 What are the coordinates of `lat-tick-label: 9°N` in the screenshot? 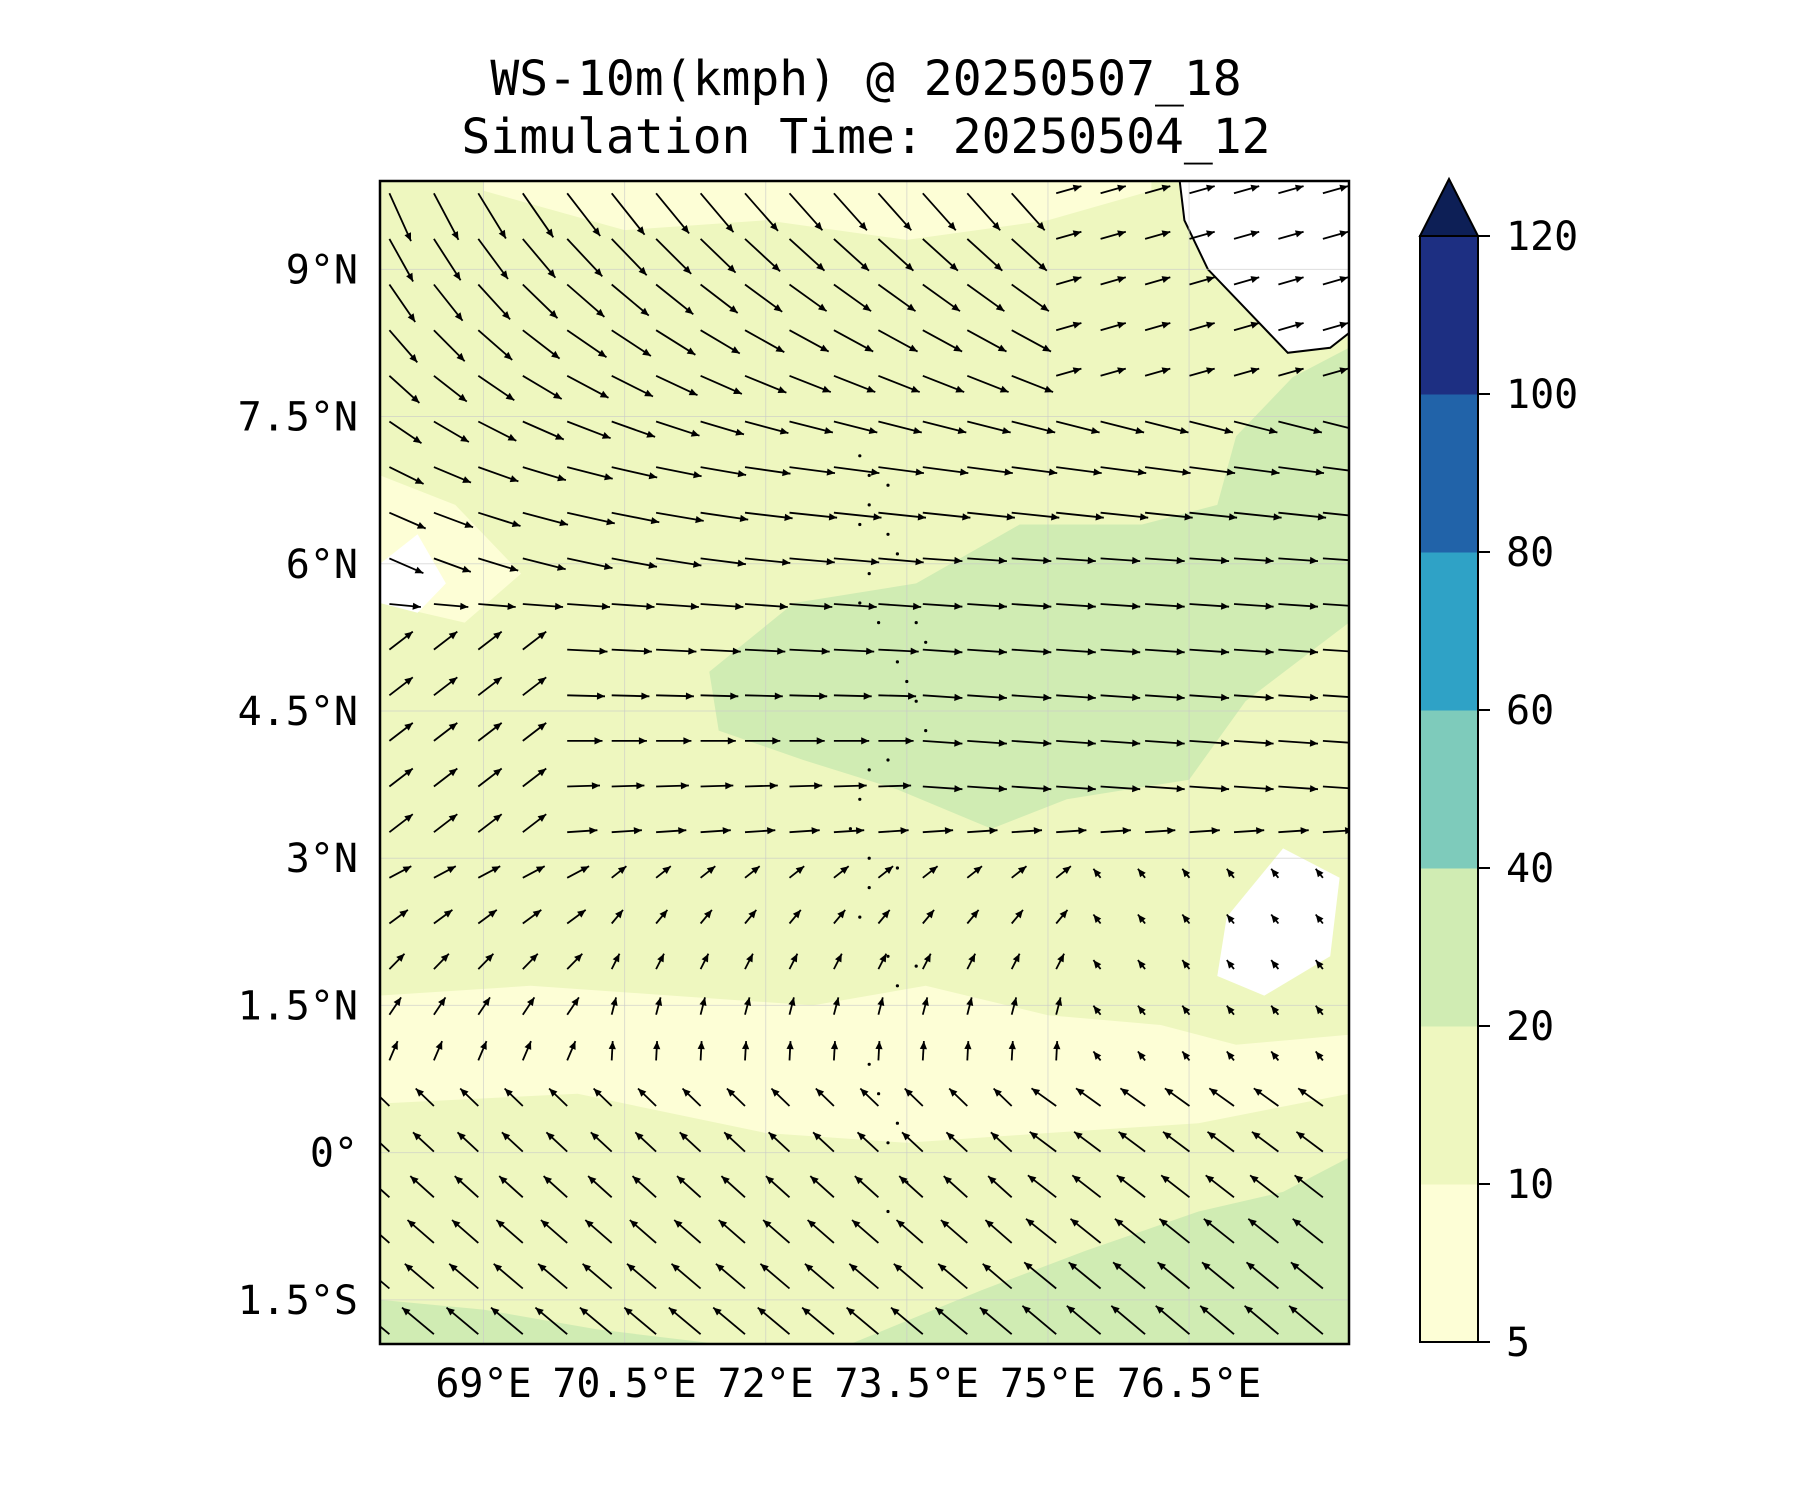 It's located at (322, 270).